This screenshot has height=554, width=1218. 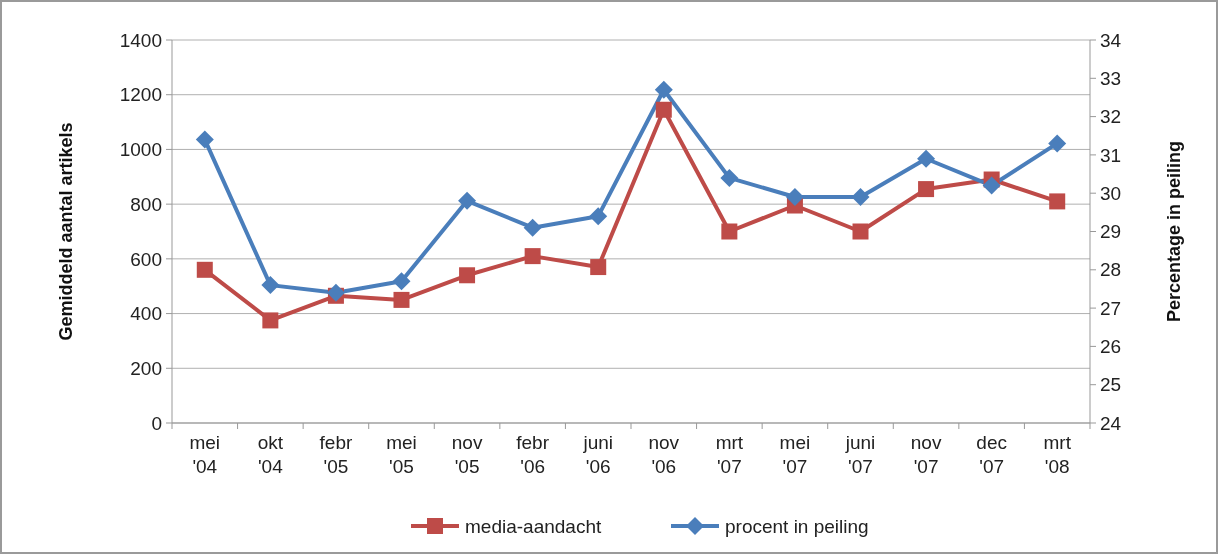 What do you see at coordinates (664, 454) in the screenshot?
I see `x-tick-label: nov '06` at bounding box center [664, 454].